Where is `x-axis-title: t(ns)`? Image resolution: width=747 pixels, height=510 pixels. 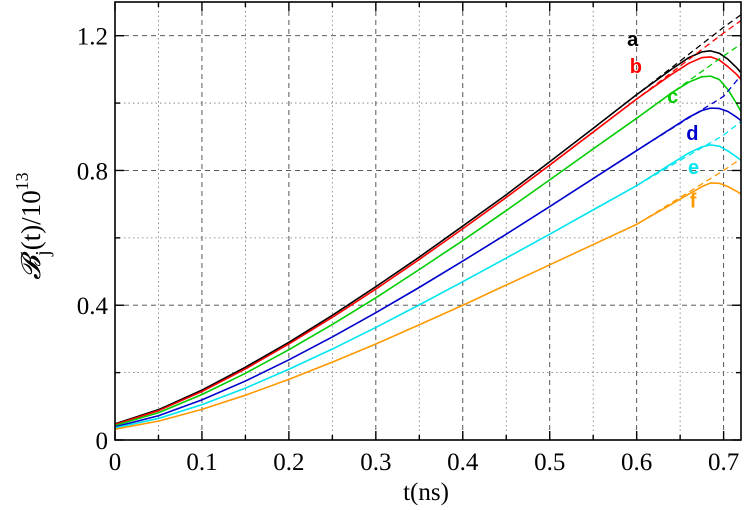 x-axis-title: t(ns) is located at coordinates (426, 492).